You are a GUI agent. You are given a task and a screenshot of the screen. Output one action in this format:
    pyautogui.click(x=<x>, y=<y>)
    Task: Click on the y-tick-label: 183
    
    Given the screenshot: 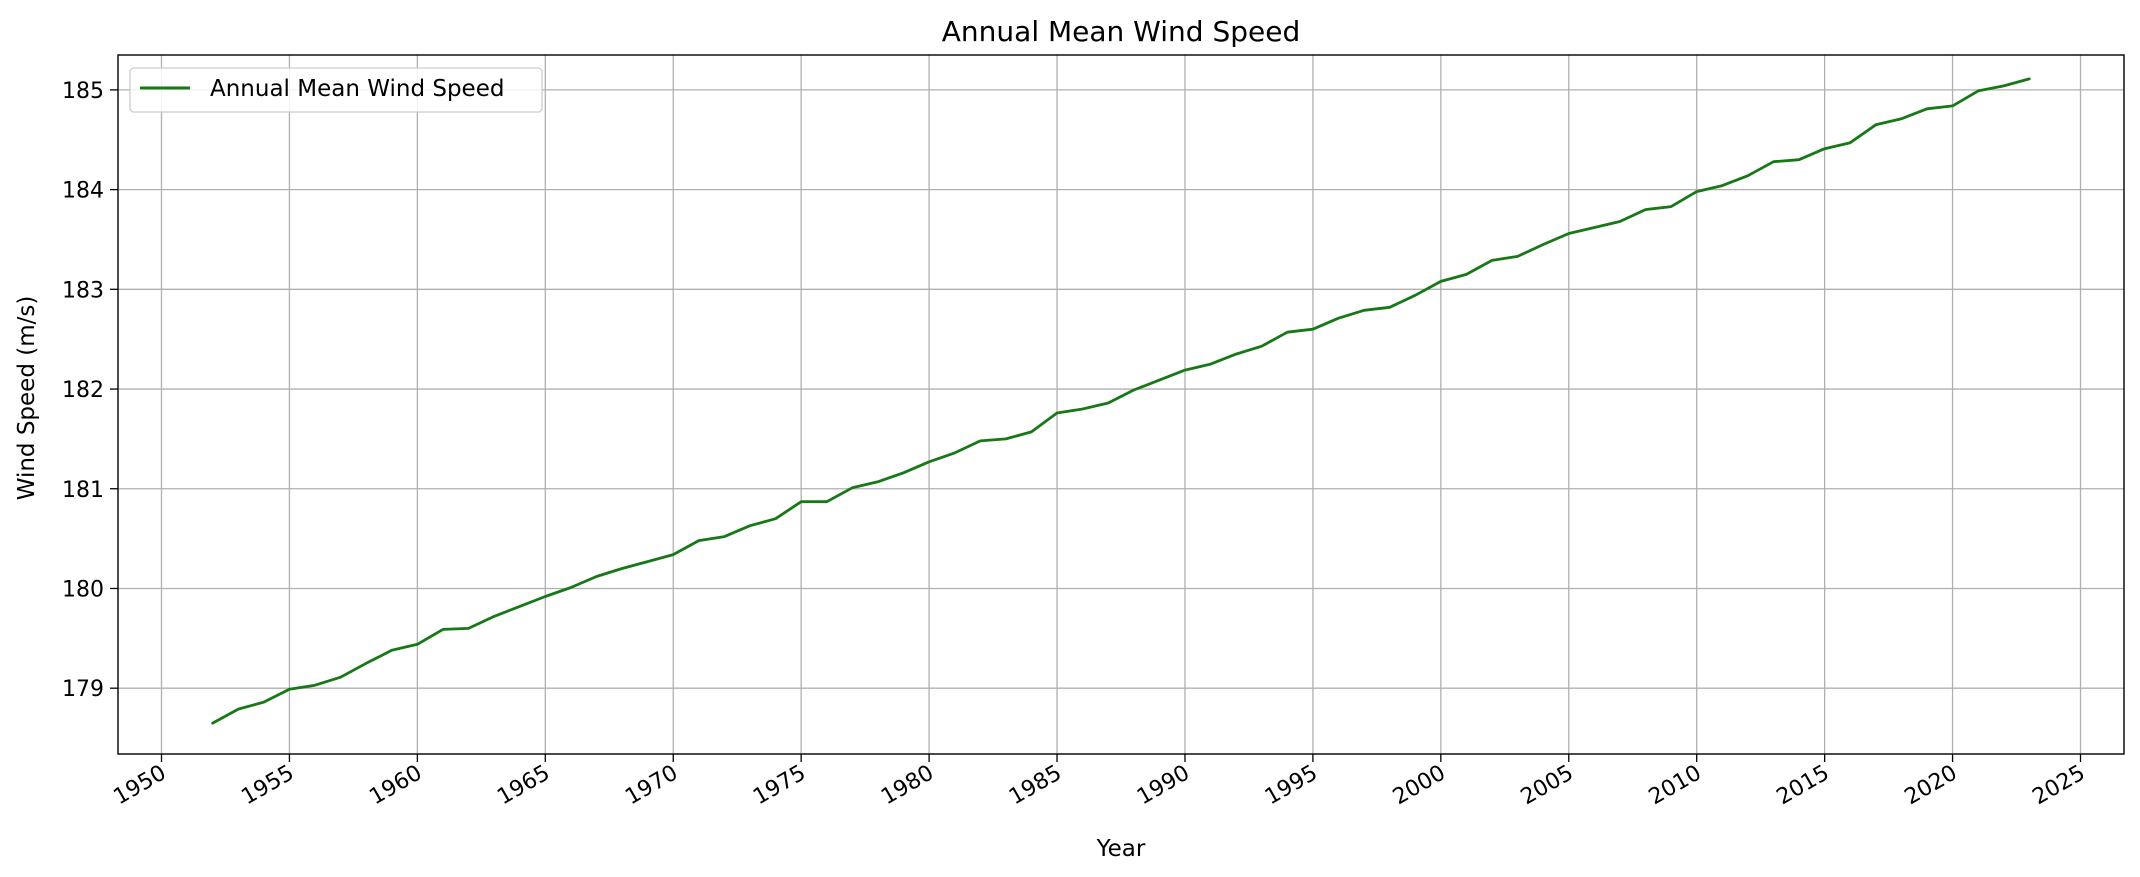 What is the action you would take?
    pyautogui.click(x=83, y=290)
    